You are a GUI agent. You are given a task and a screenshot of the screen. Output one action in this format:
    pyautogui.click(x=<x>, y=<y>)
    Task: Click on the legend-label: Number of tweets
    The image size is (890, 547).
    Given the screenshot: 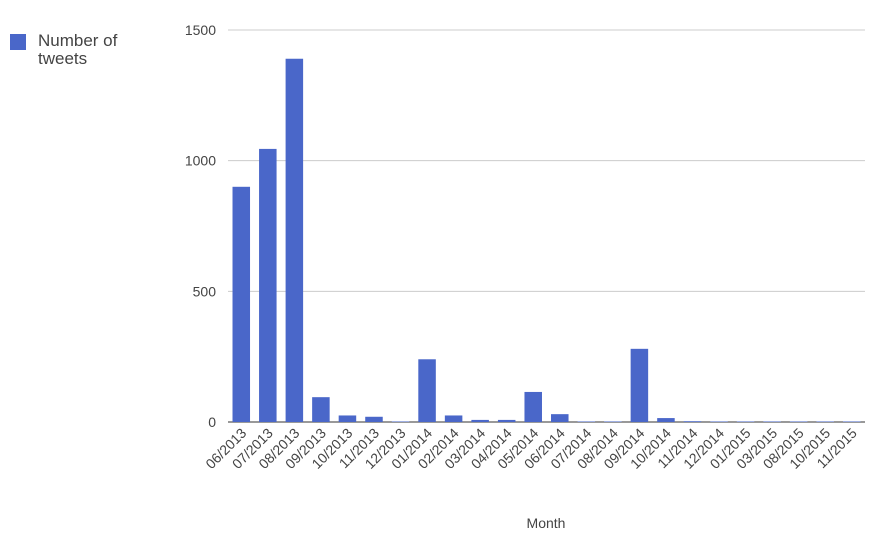 What is the action you would take?
    pyautogui.click(x=78, y=49)
    